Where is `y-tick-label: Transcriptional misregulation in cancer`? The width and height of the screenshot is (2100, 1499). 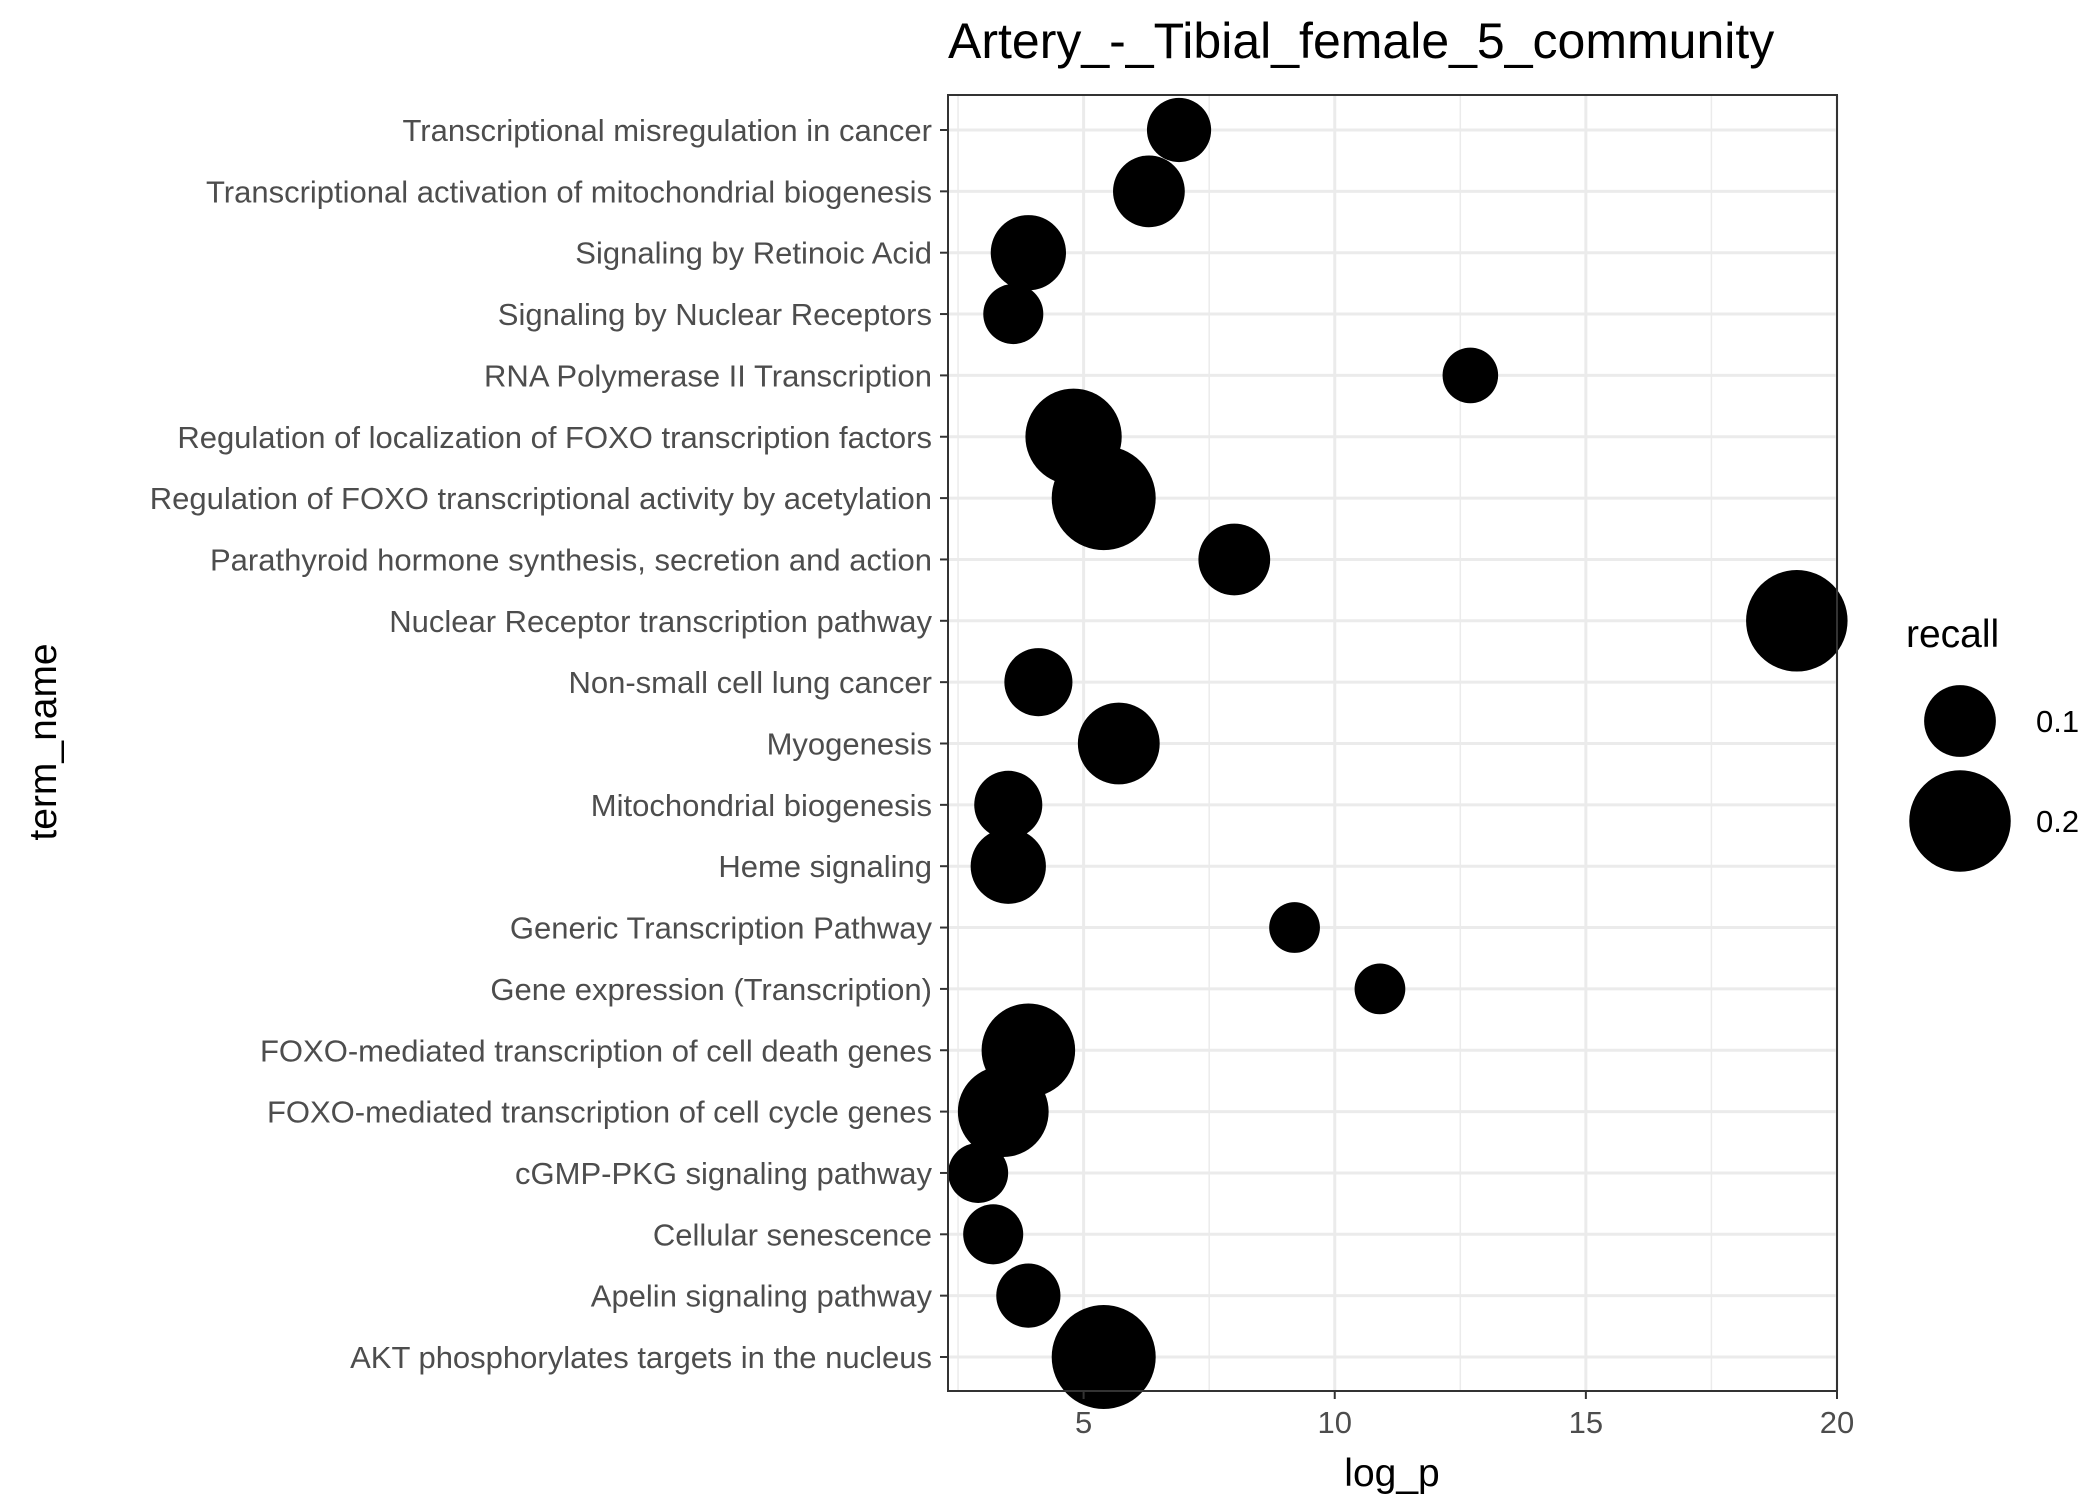
y-tick-label: Transcriptional misregulation in cancer is located at coordinates (667, 130).